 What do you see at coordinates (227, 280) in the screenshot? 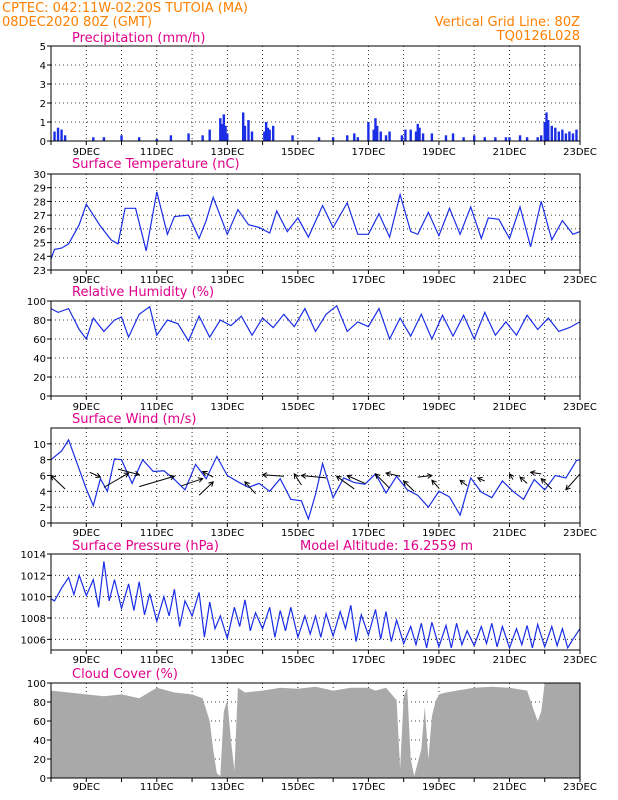
I see `temp-xtick-label: 13DEC` at bounding box center [227, 280].